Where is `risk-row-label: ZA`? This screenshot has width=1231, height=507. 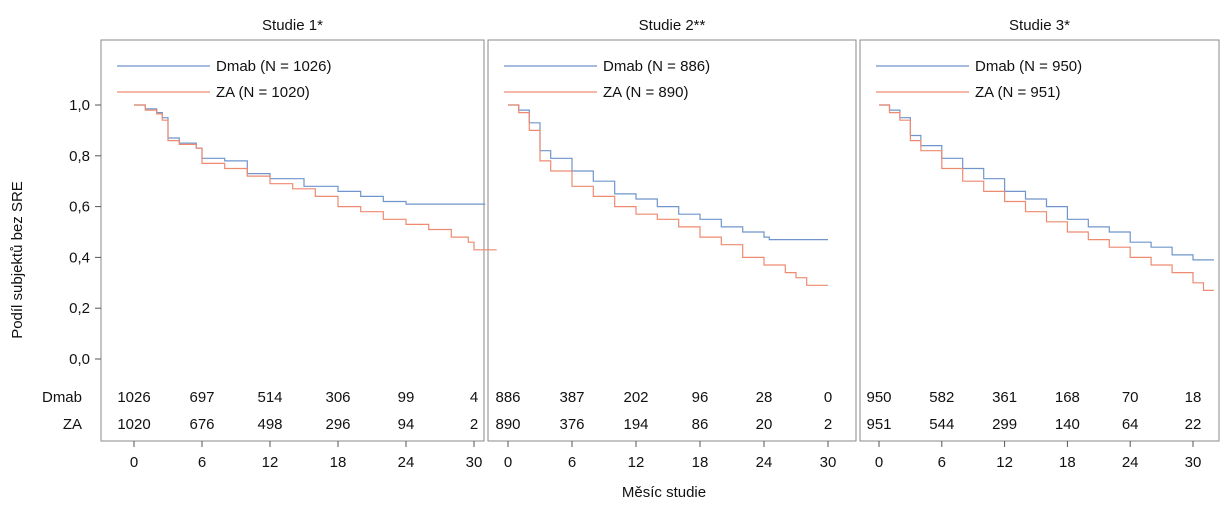 risk-row-label: ZA is located at coordinates (72, 424).